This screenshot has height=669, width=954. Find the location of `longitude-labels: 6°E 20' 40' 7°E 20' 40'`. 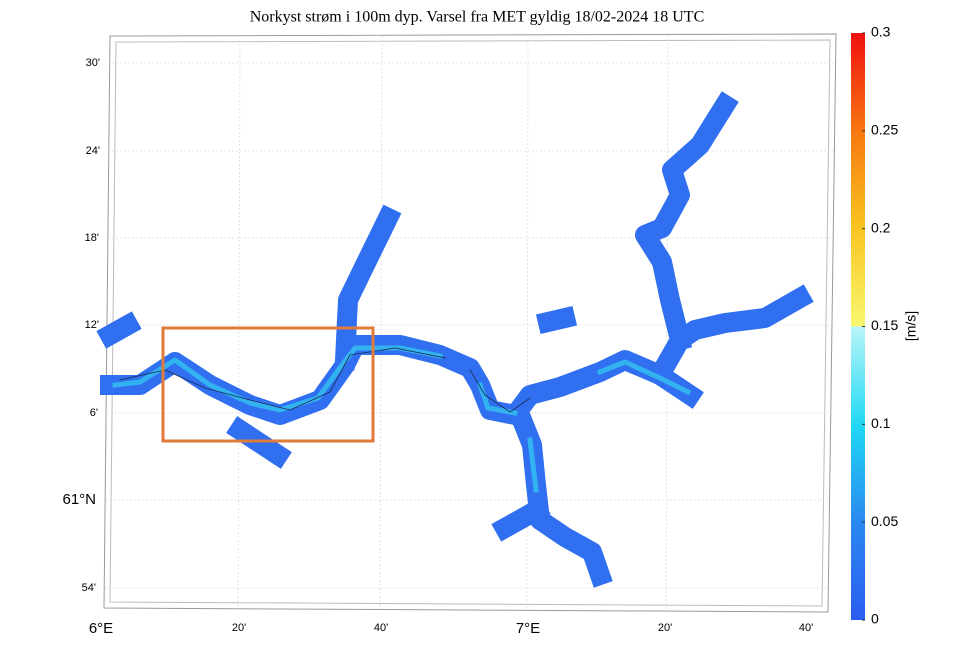

longitude-labels: 6°E 20' 40' 7°E 20' 40' is located at coordinates (451, 628).